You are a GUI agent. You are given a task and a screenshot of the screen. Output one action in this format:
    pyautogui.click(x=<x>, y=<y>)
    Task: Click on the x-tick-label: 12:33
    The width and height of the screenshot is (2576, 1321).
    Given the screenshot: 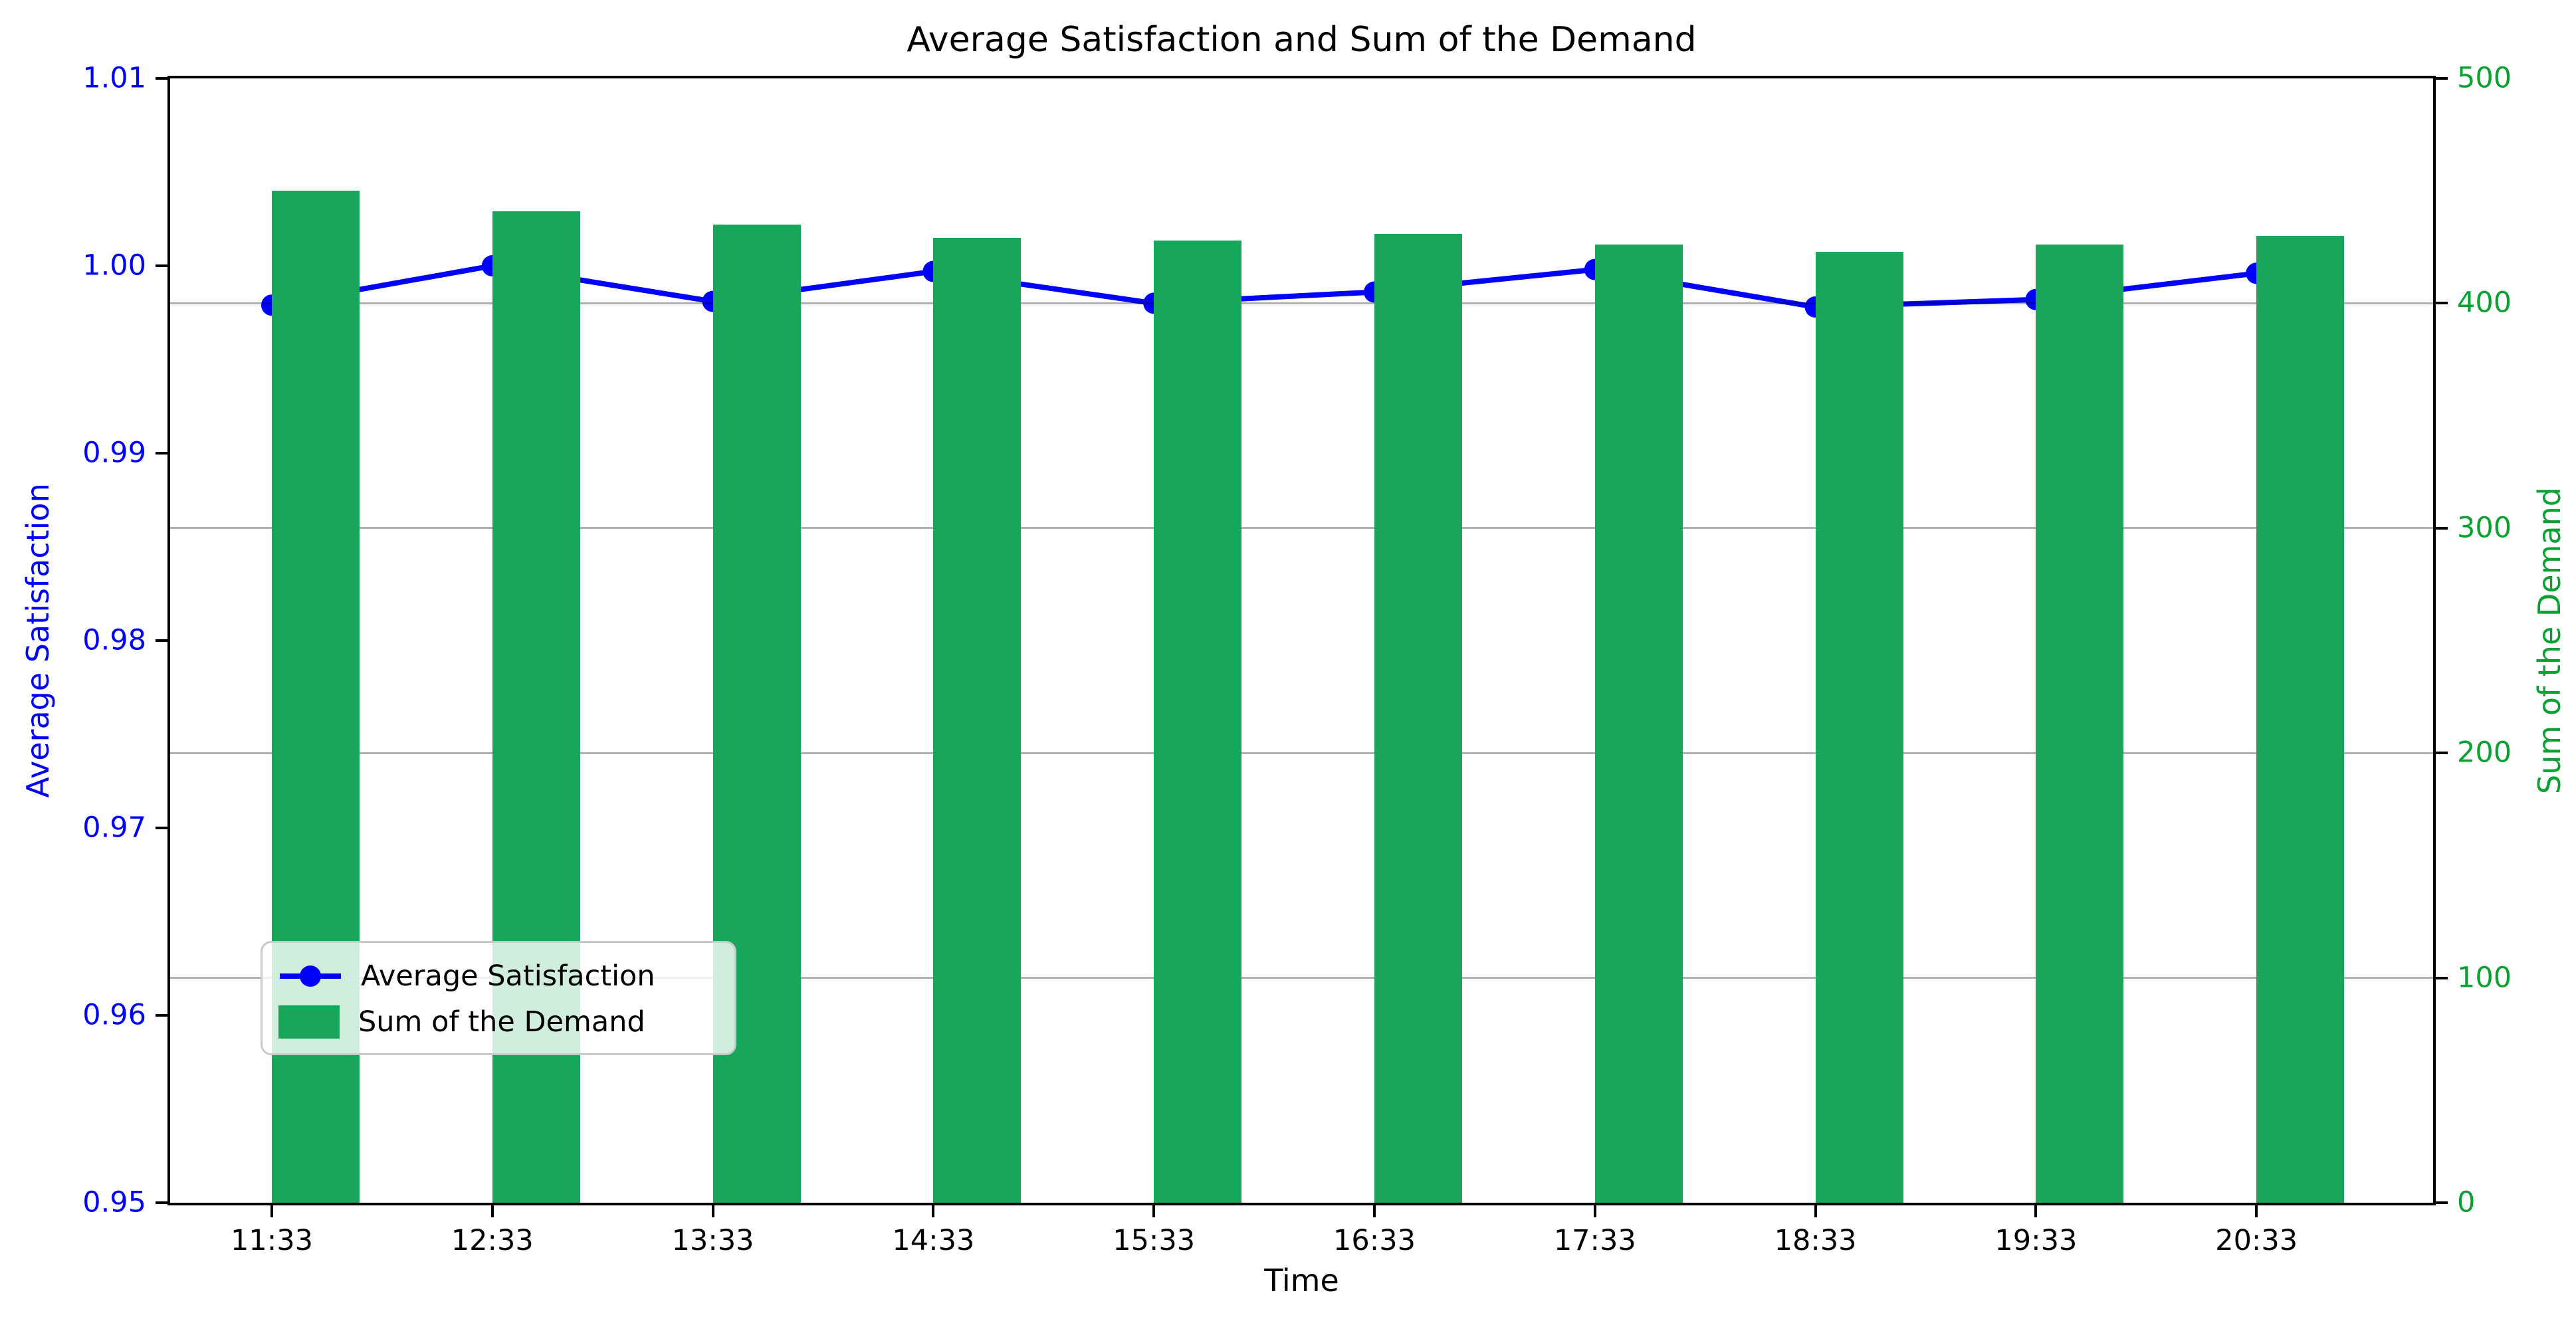 What is the action you would take?
    pyautogui.click(x=492, y=1241)
    